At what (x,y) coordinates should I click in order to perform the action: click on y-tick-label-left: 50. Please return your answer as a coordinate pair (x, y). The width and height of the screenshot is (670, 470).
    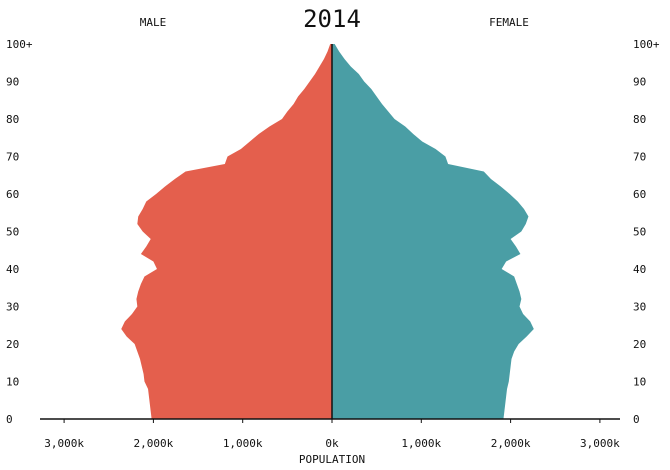
    Looking at the image, I should click on (12, 232).